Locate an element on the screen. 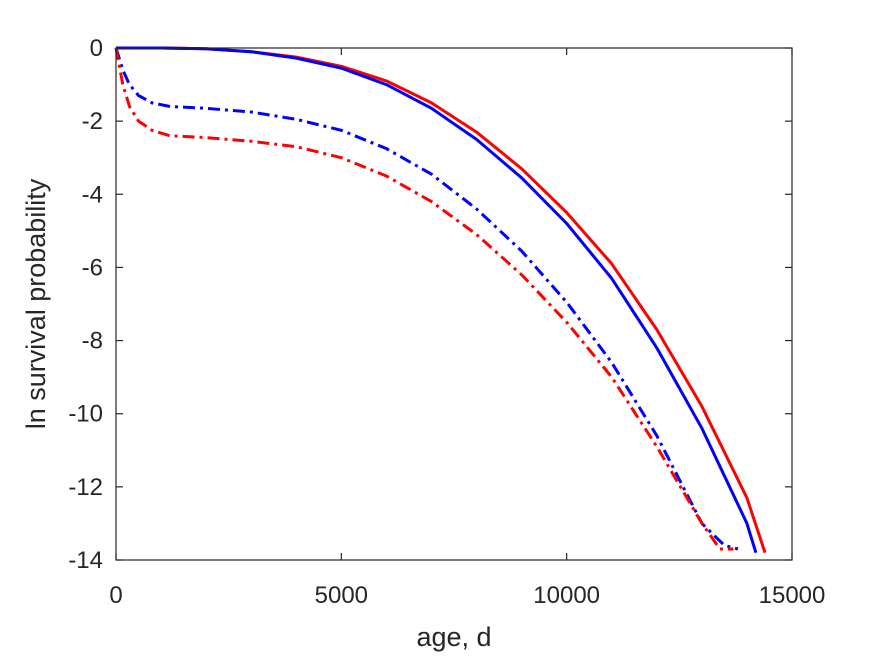  y-tick-label: -12 is located at coordinates (85, 487).